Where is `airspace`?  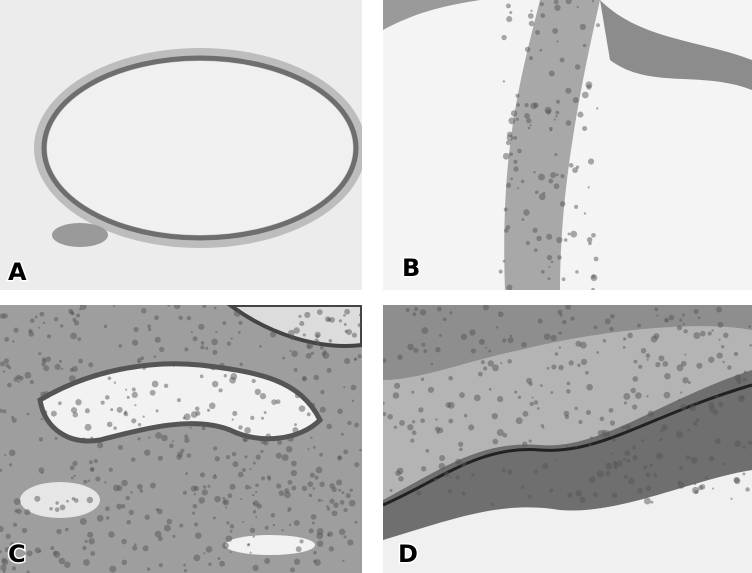 airspace is located at coordinates (60, 500).